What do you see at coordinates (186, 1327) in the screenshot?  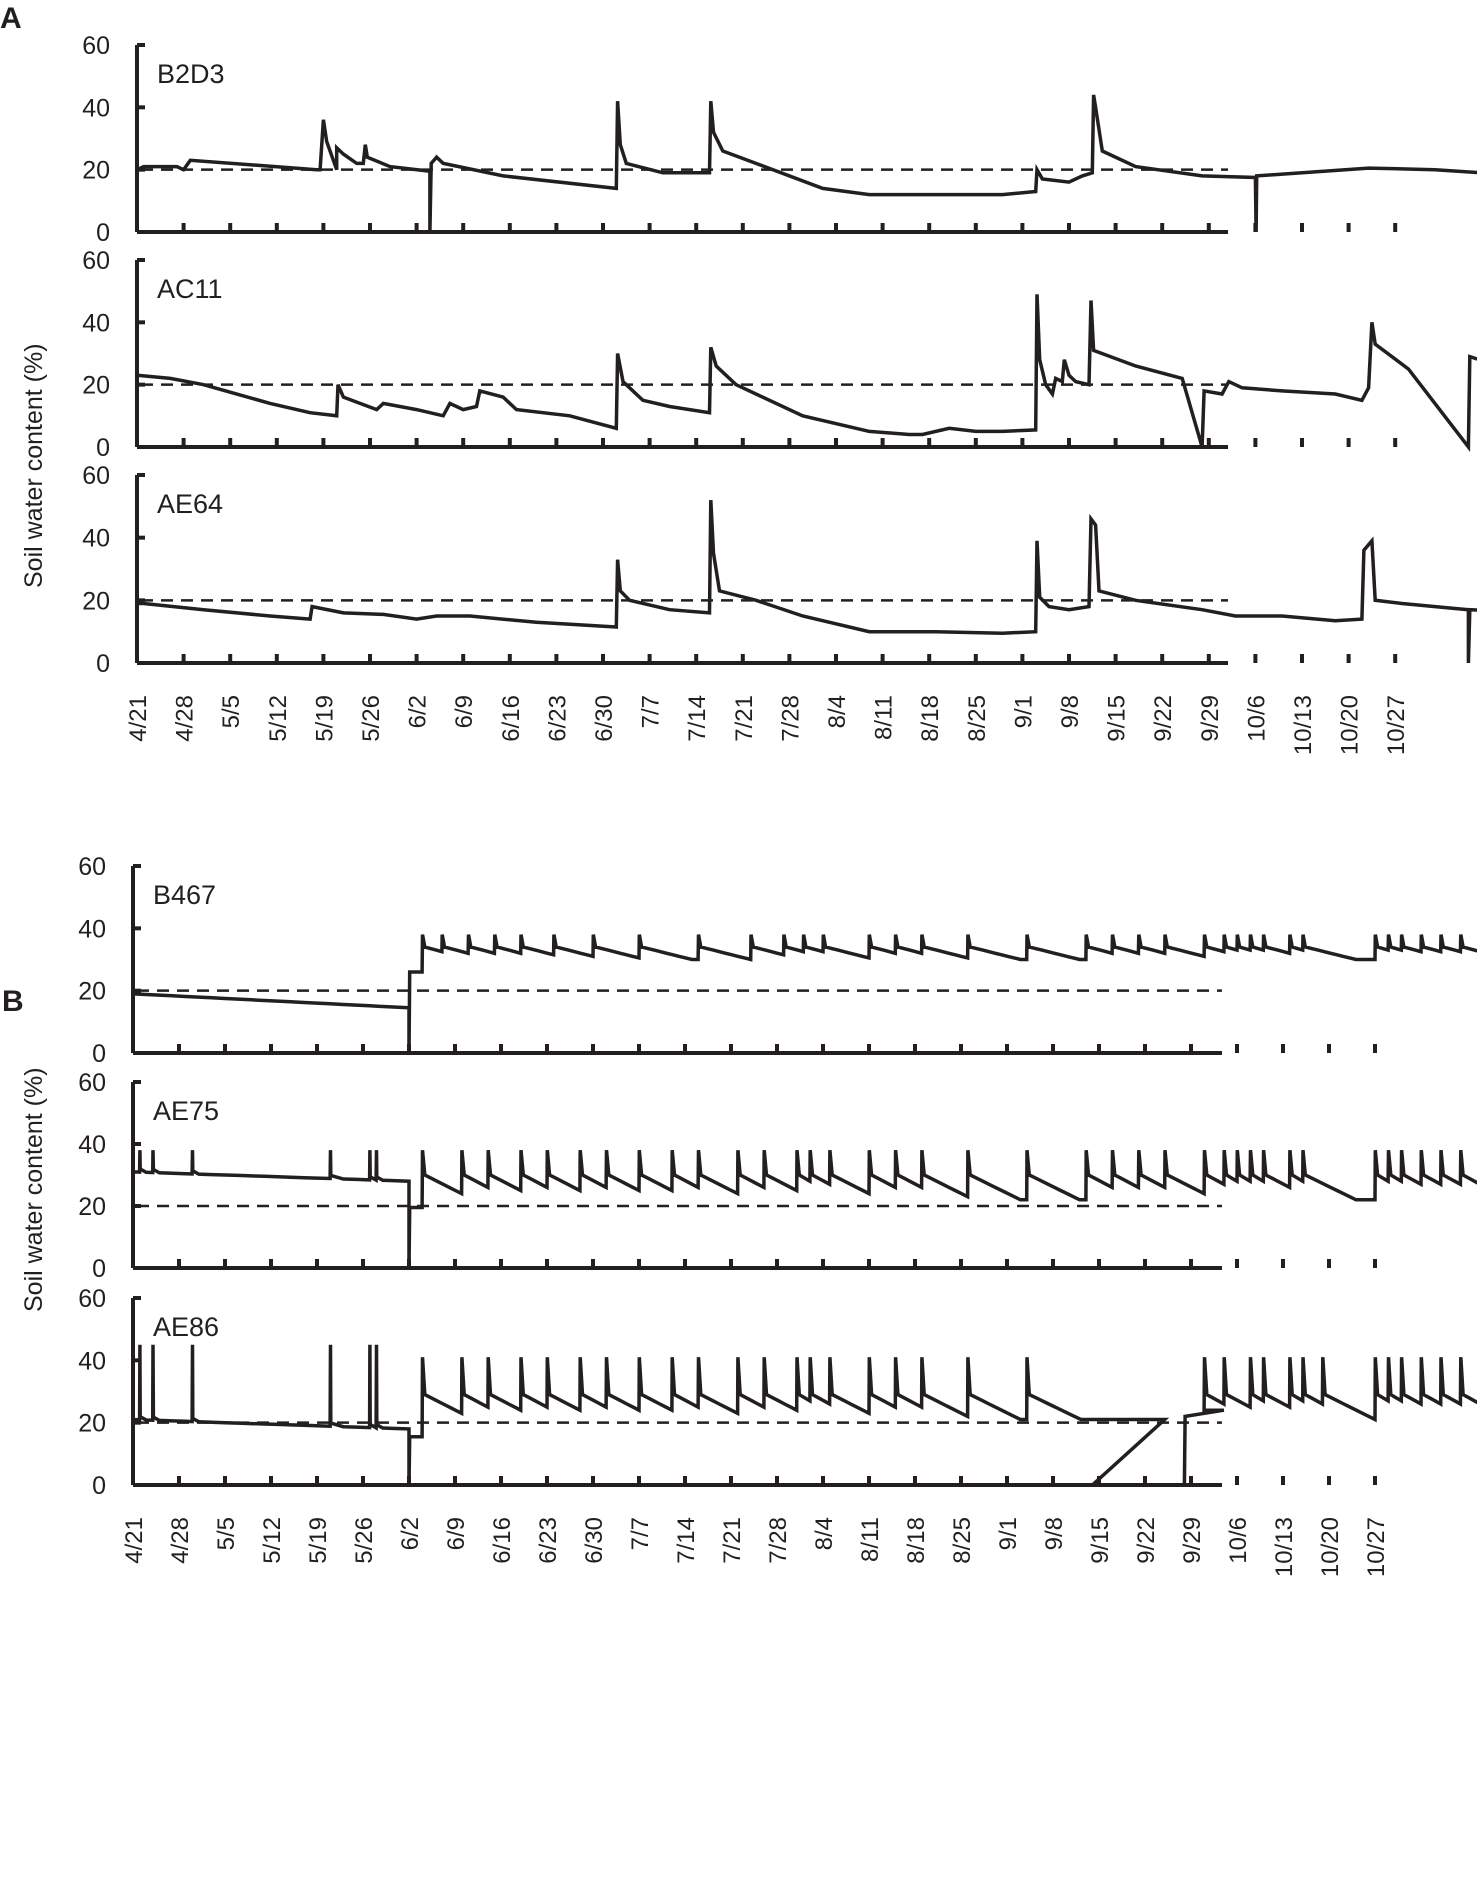 I see `series-label: AE86` at bounding box center [186, 1327].